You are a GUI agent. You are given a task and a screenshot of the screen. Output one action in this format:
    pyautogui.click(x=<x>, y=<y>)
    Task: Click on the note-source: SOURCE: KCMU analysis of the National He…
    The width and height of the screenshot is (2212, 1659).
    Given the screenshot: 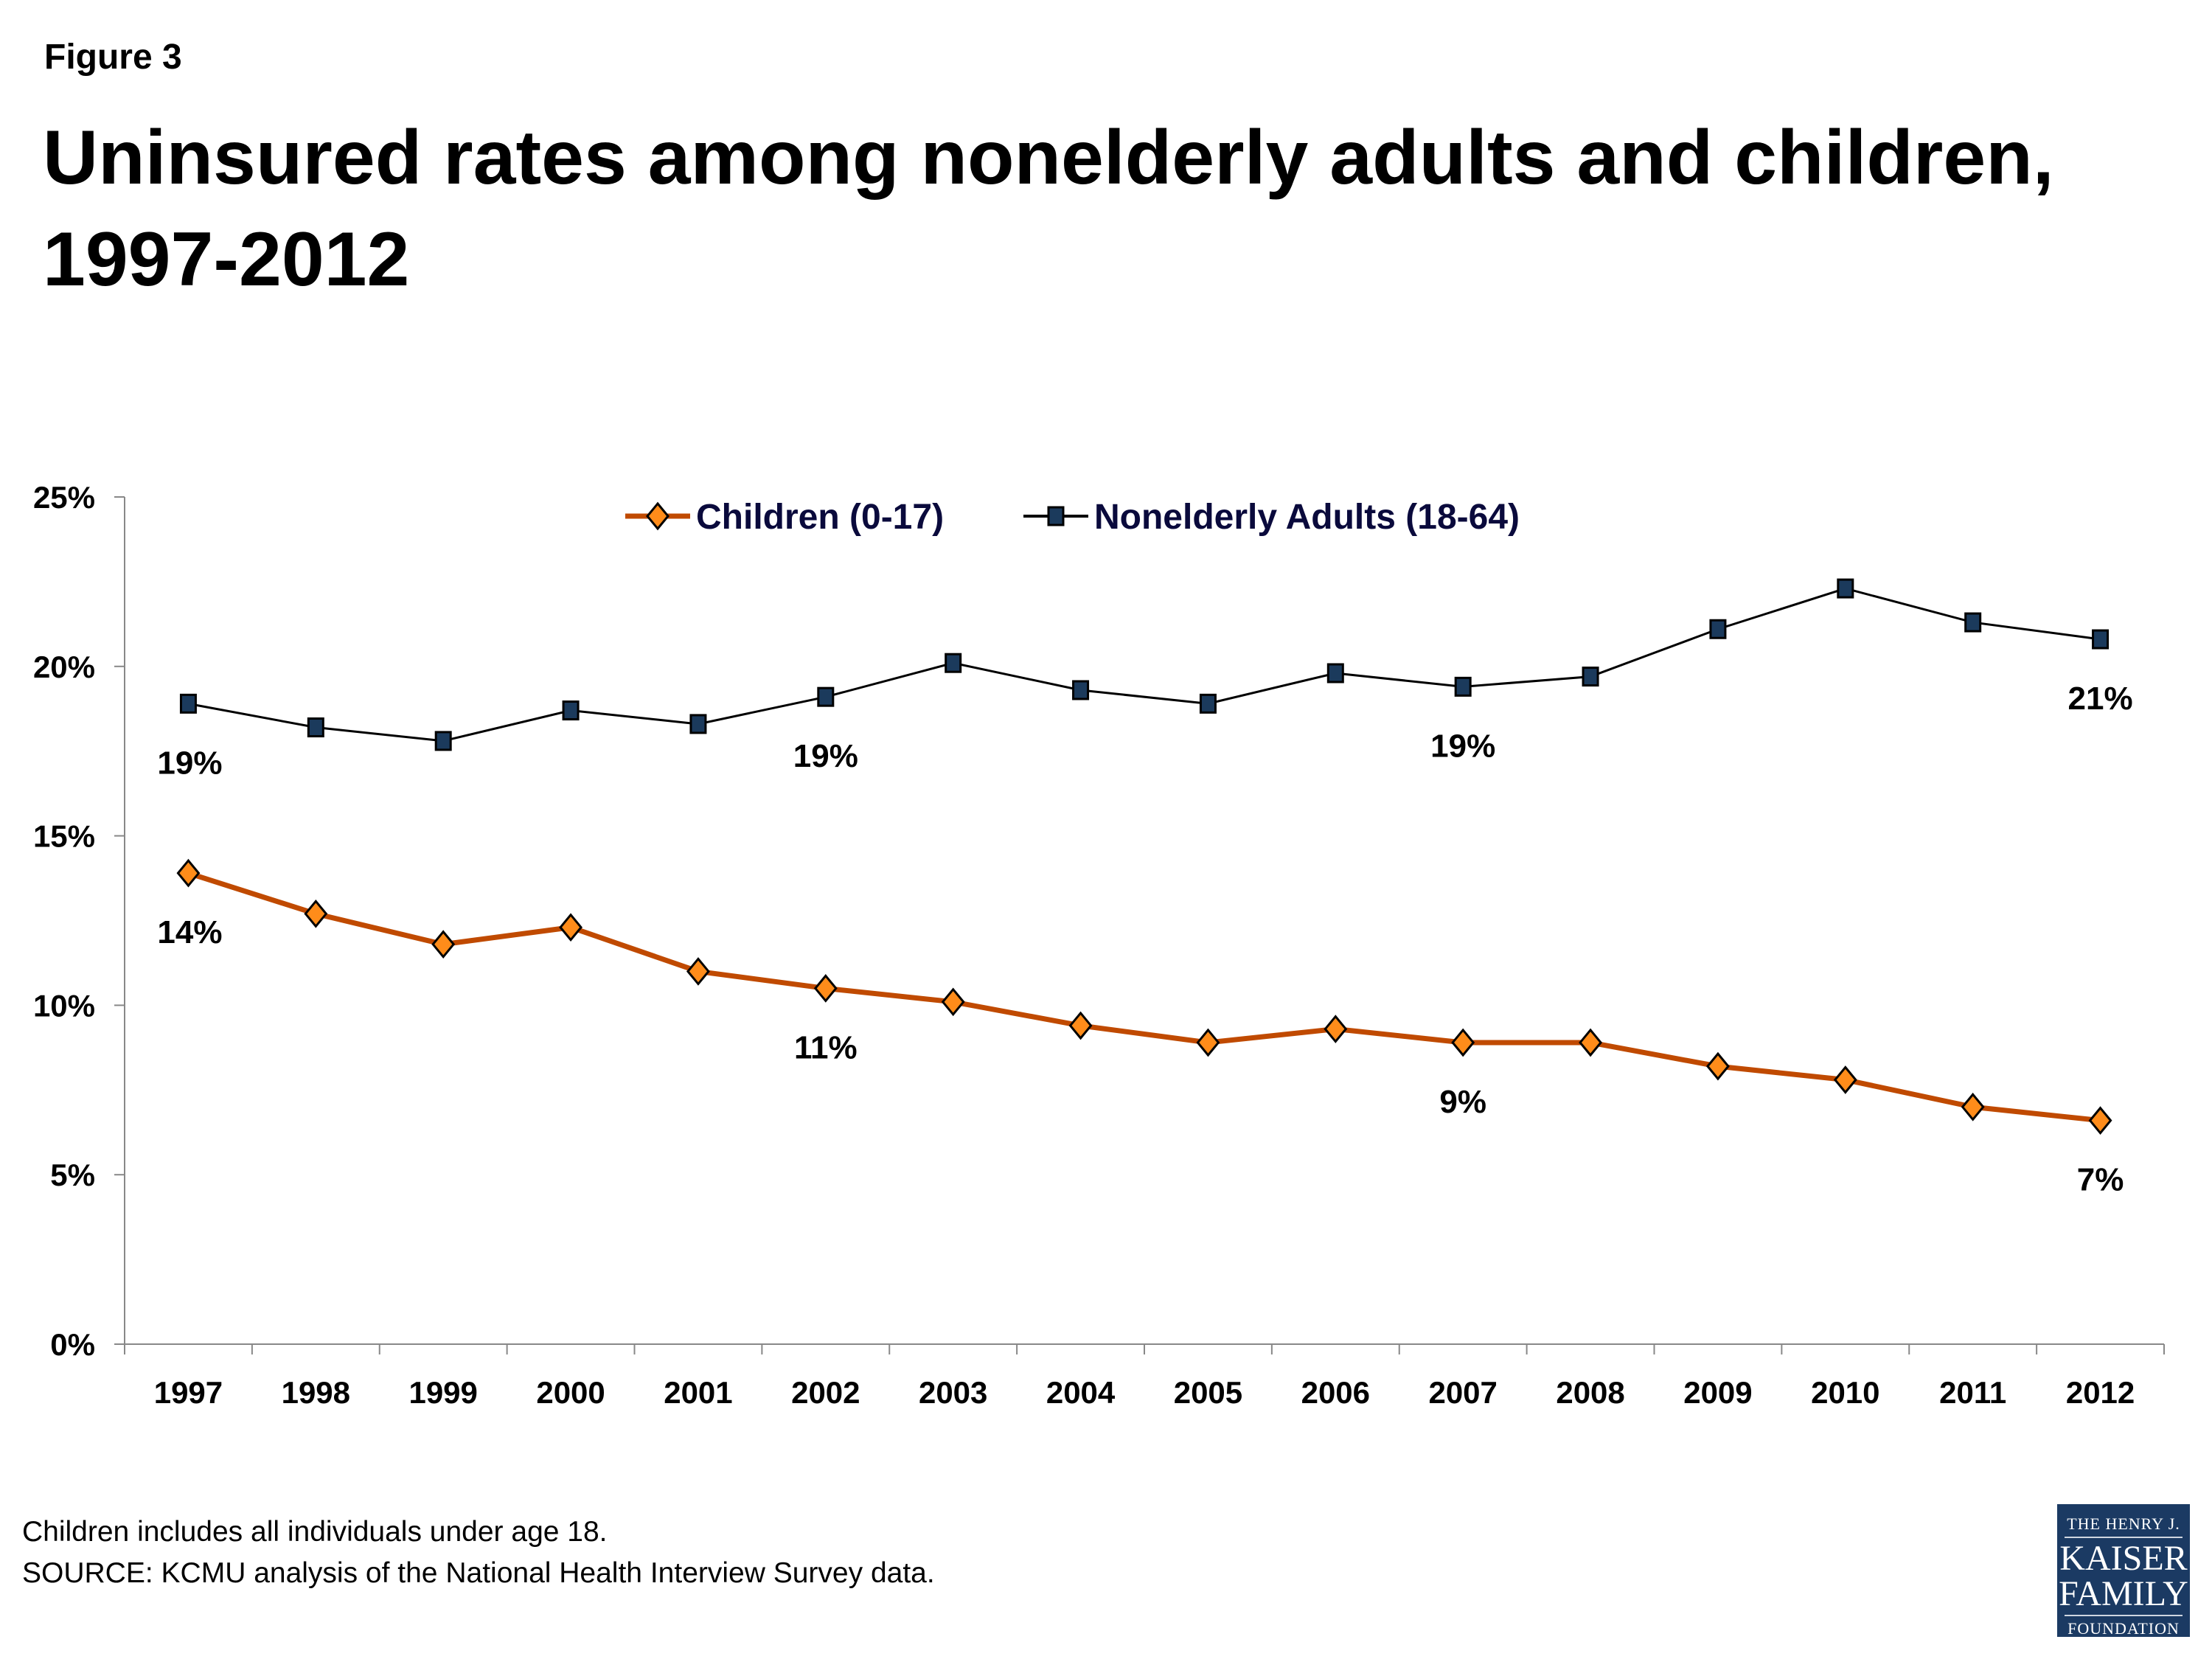 What is the action you would take?
    pyautogui.click(x=478, y=1573)
    